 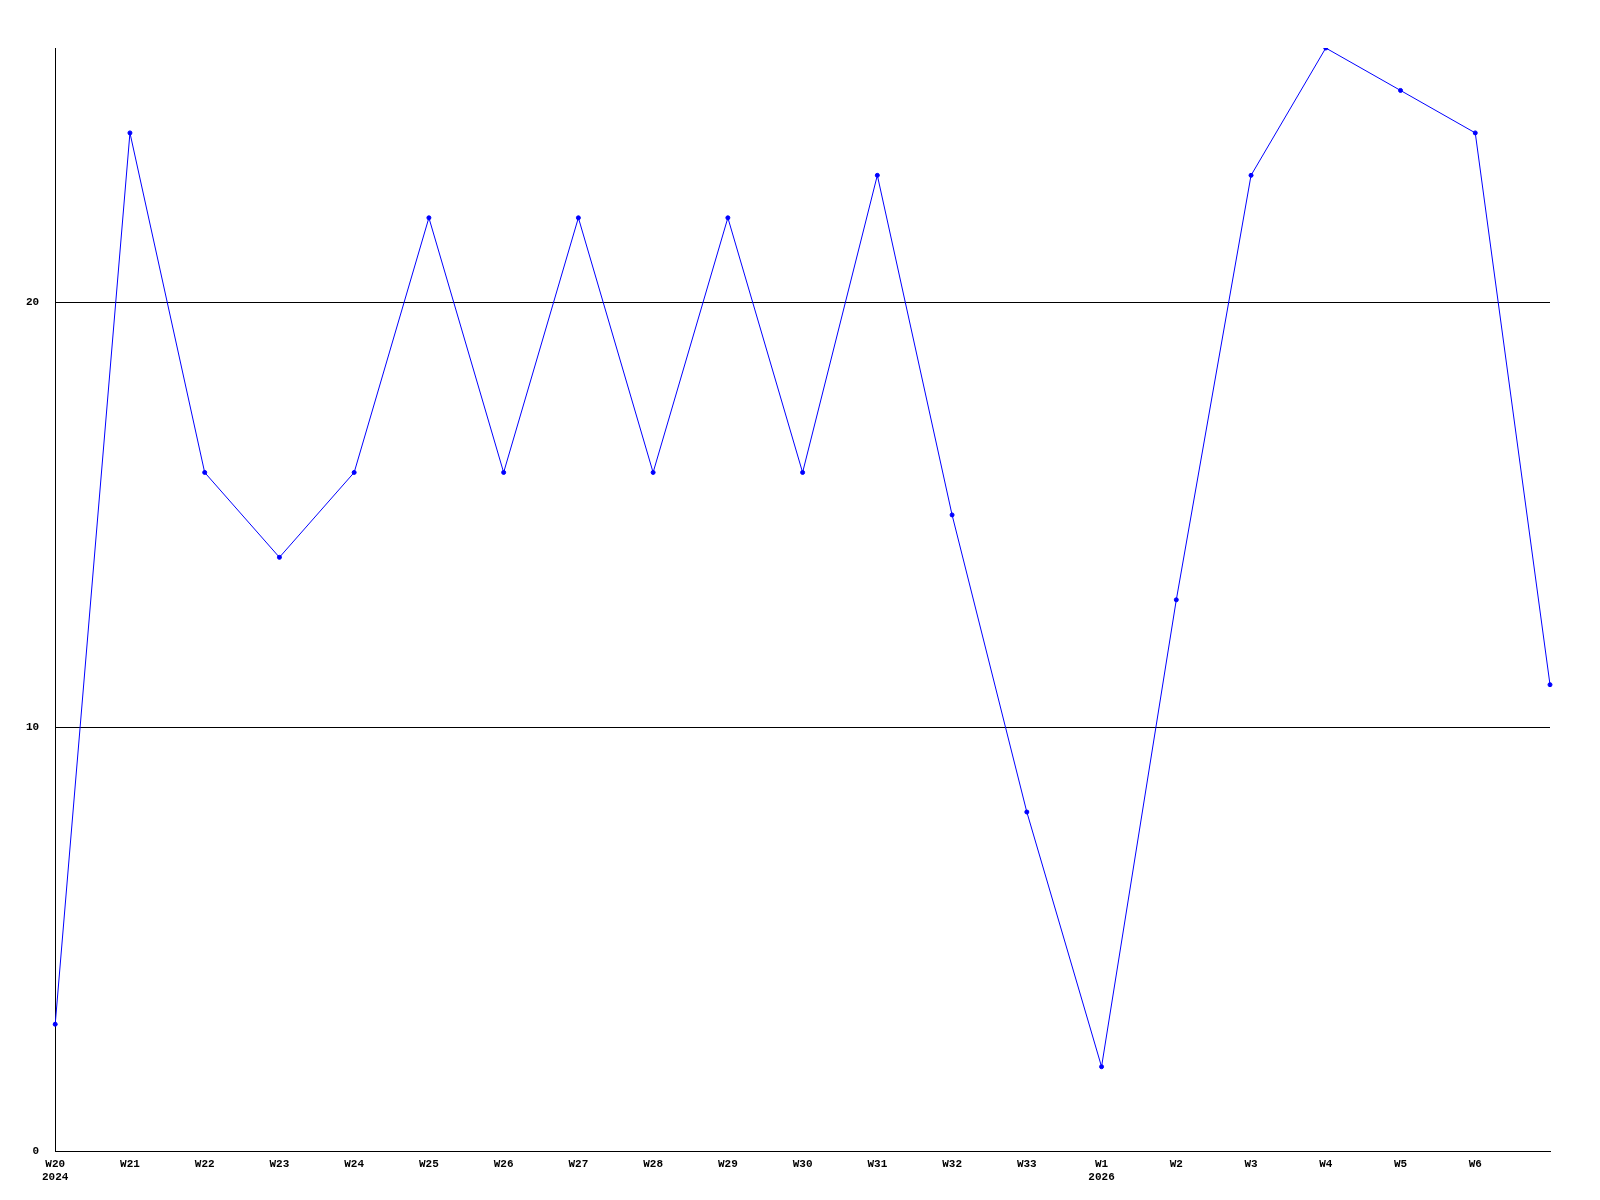 I want to click on x-tick-label: W21, so click(x=130, y=1163).